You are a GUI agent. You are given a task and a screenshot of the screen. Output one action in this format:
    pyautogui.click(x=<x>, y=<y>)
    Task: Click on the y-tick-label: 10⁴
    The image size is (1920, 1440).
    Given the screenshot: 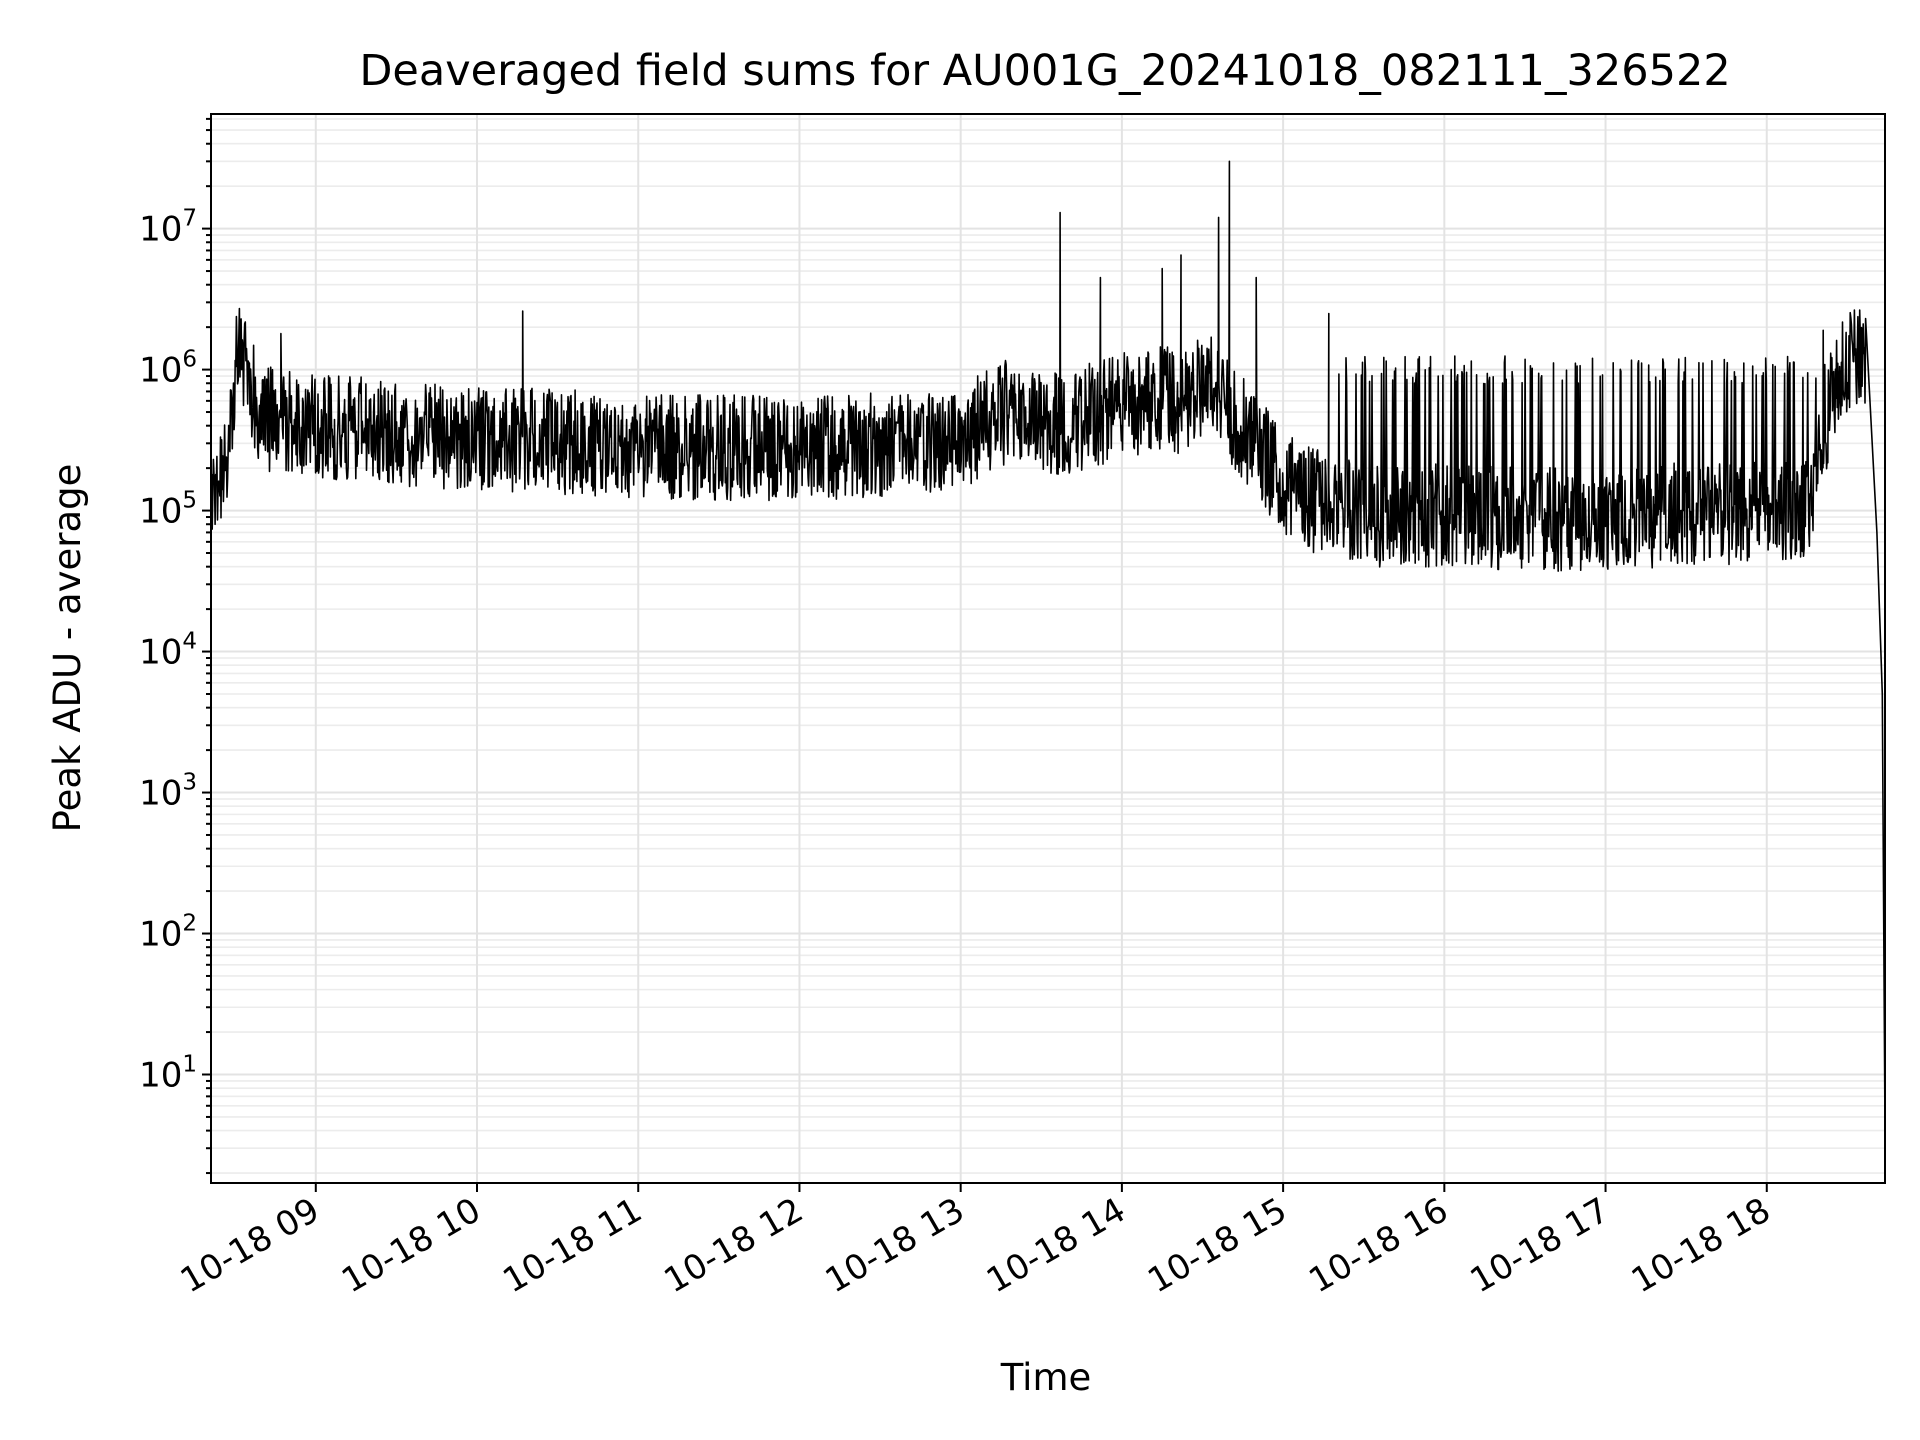 What is the action you would take?
    pyautogui.click(x=168, y=651)
    